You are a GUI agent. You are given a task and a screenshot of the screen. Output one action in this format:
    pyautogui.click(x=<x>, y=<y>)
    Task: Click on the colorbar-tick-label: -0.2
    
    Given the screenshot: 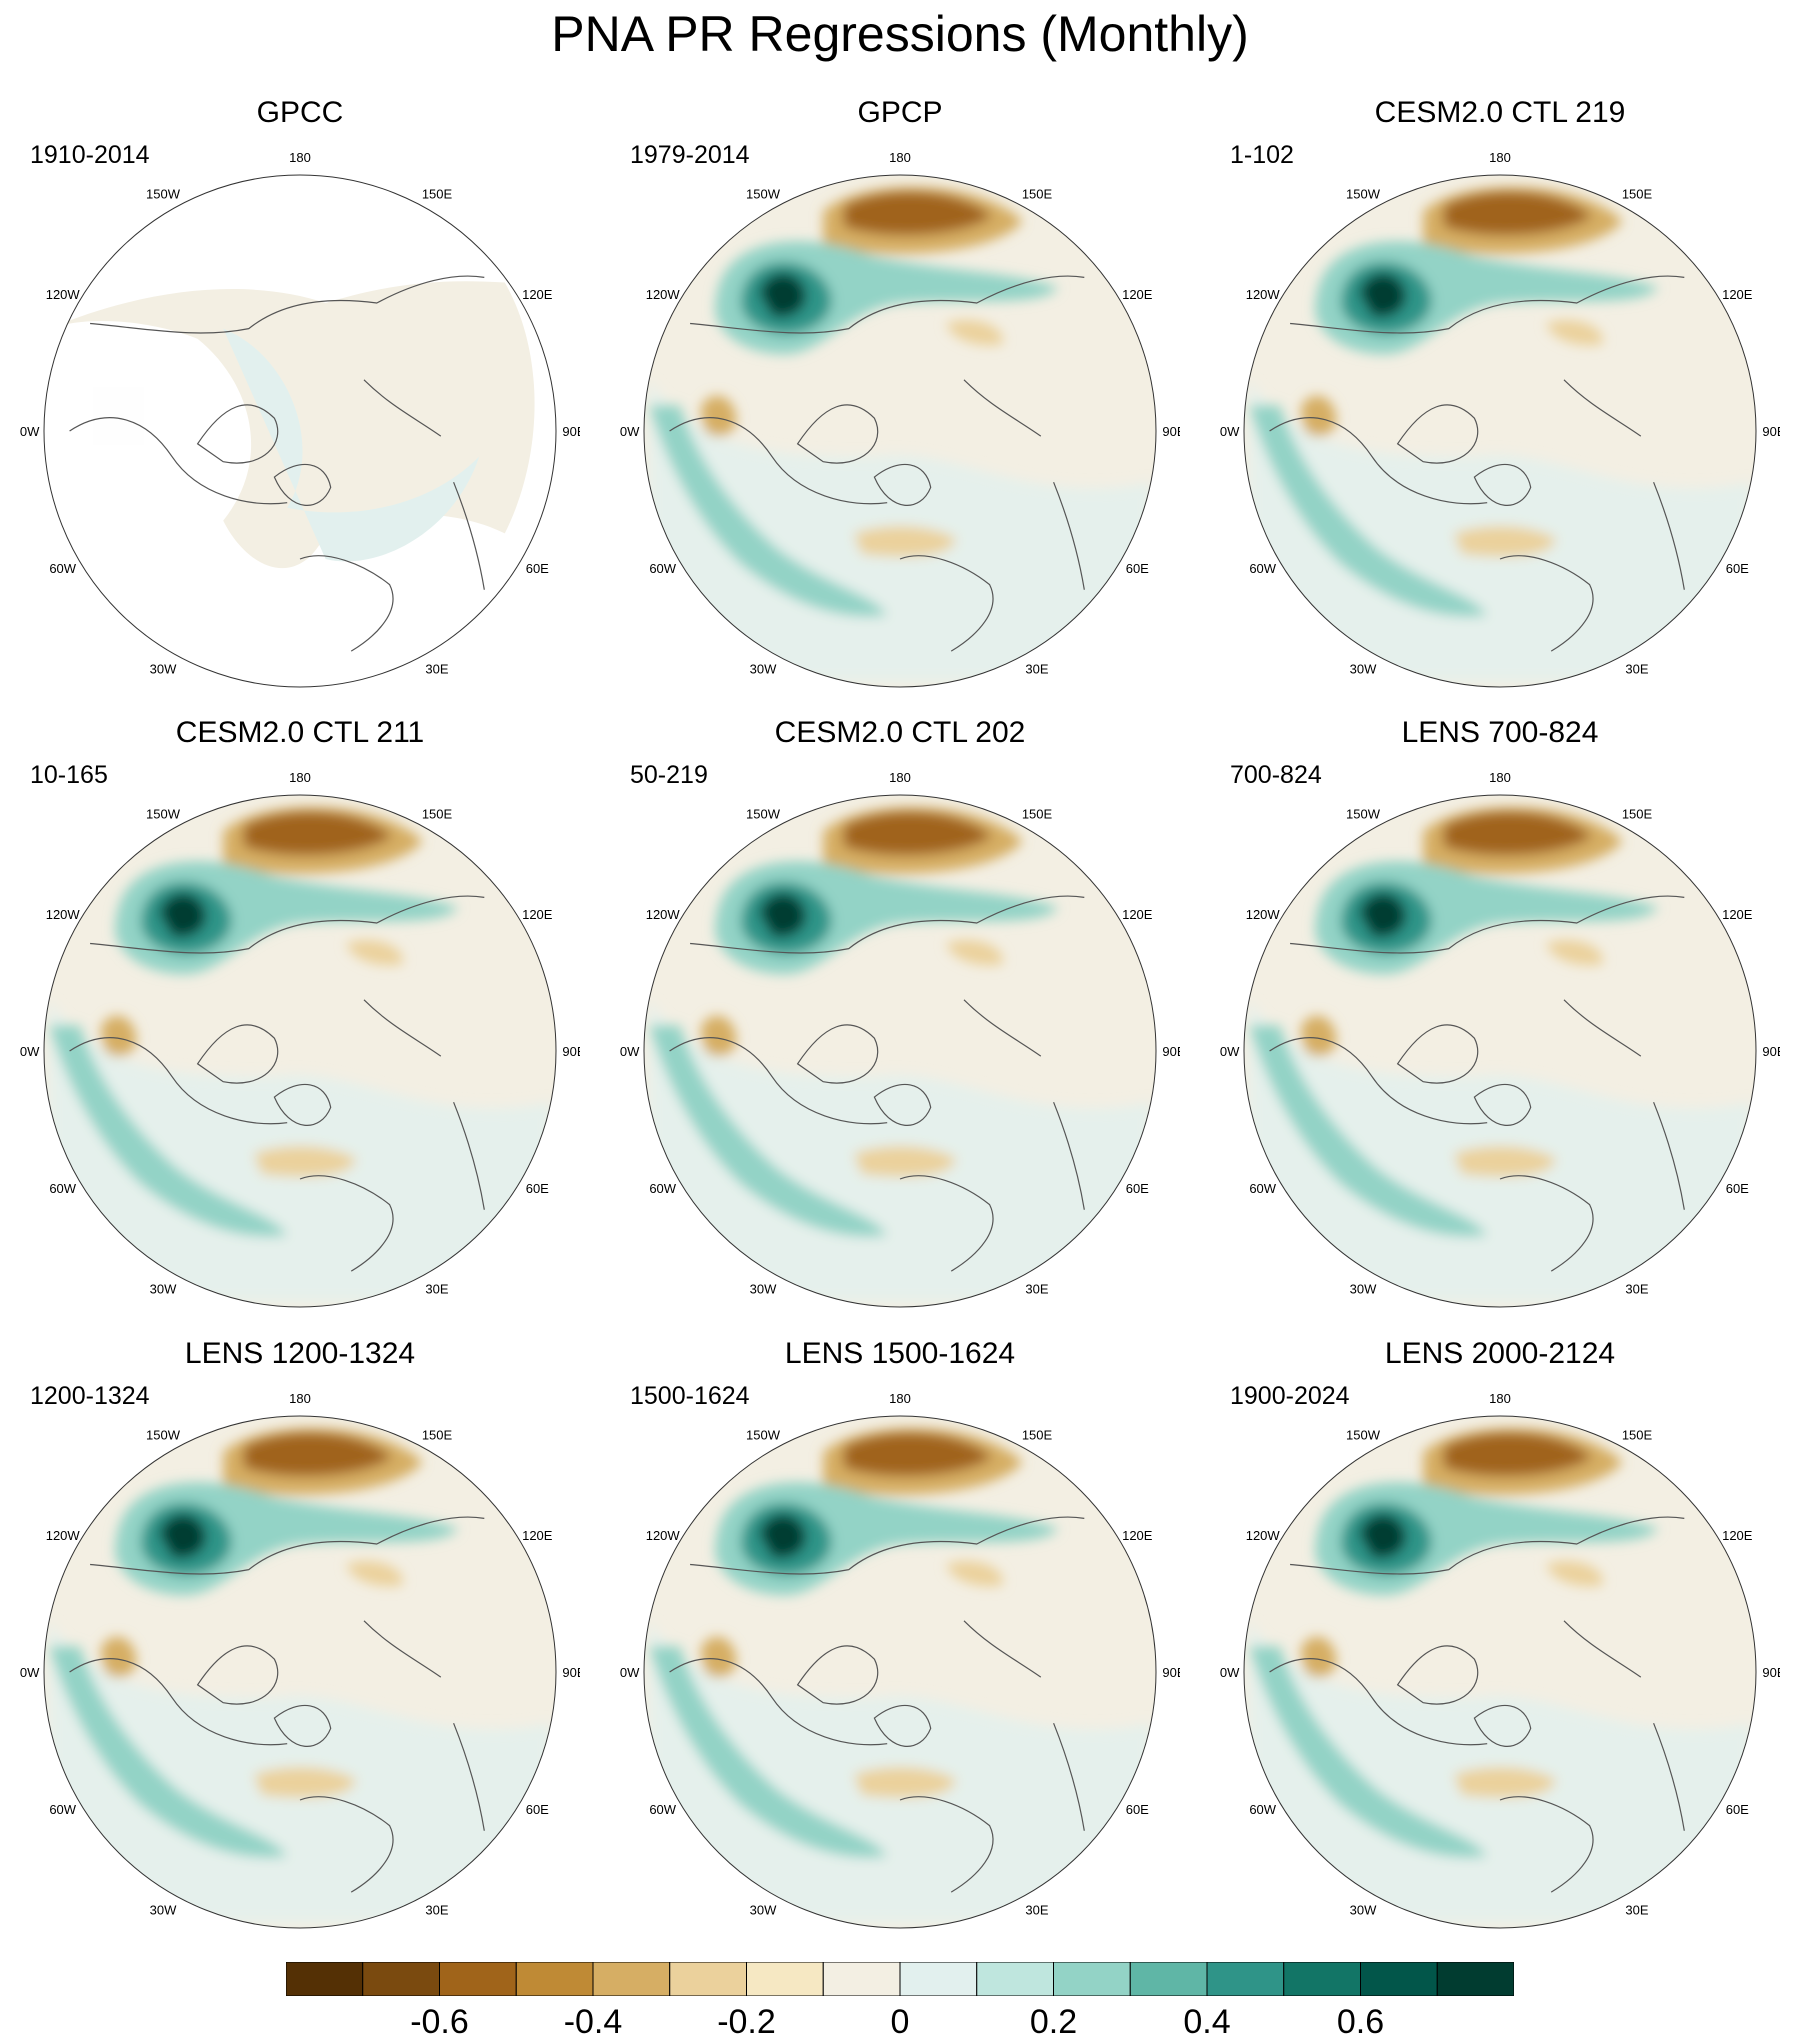 What is the action you would take?
    pyautogui.click(x=746, y=2022)
    